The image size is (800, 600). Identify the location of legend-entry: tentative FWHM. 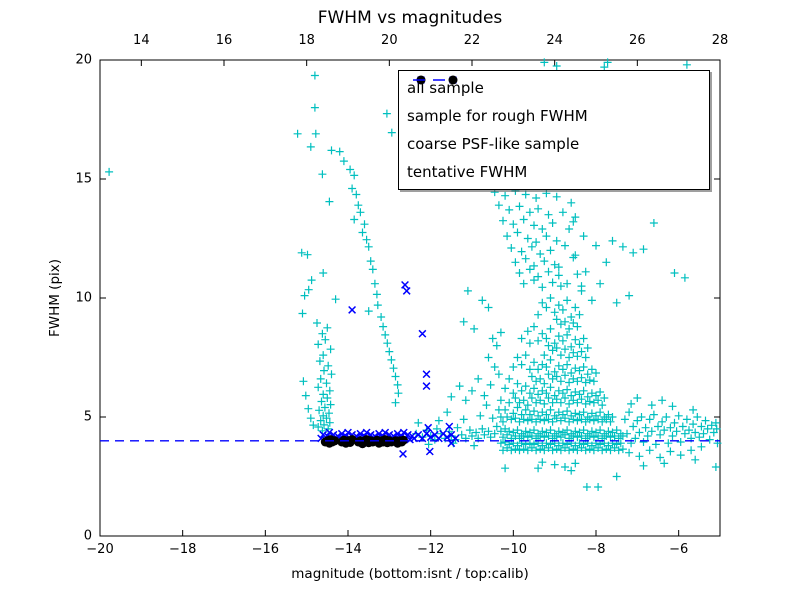
(554, 132).